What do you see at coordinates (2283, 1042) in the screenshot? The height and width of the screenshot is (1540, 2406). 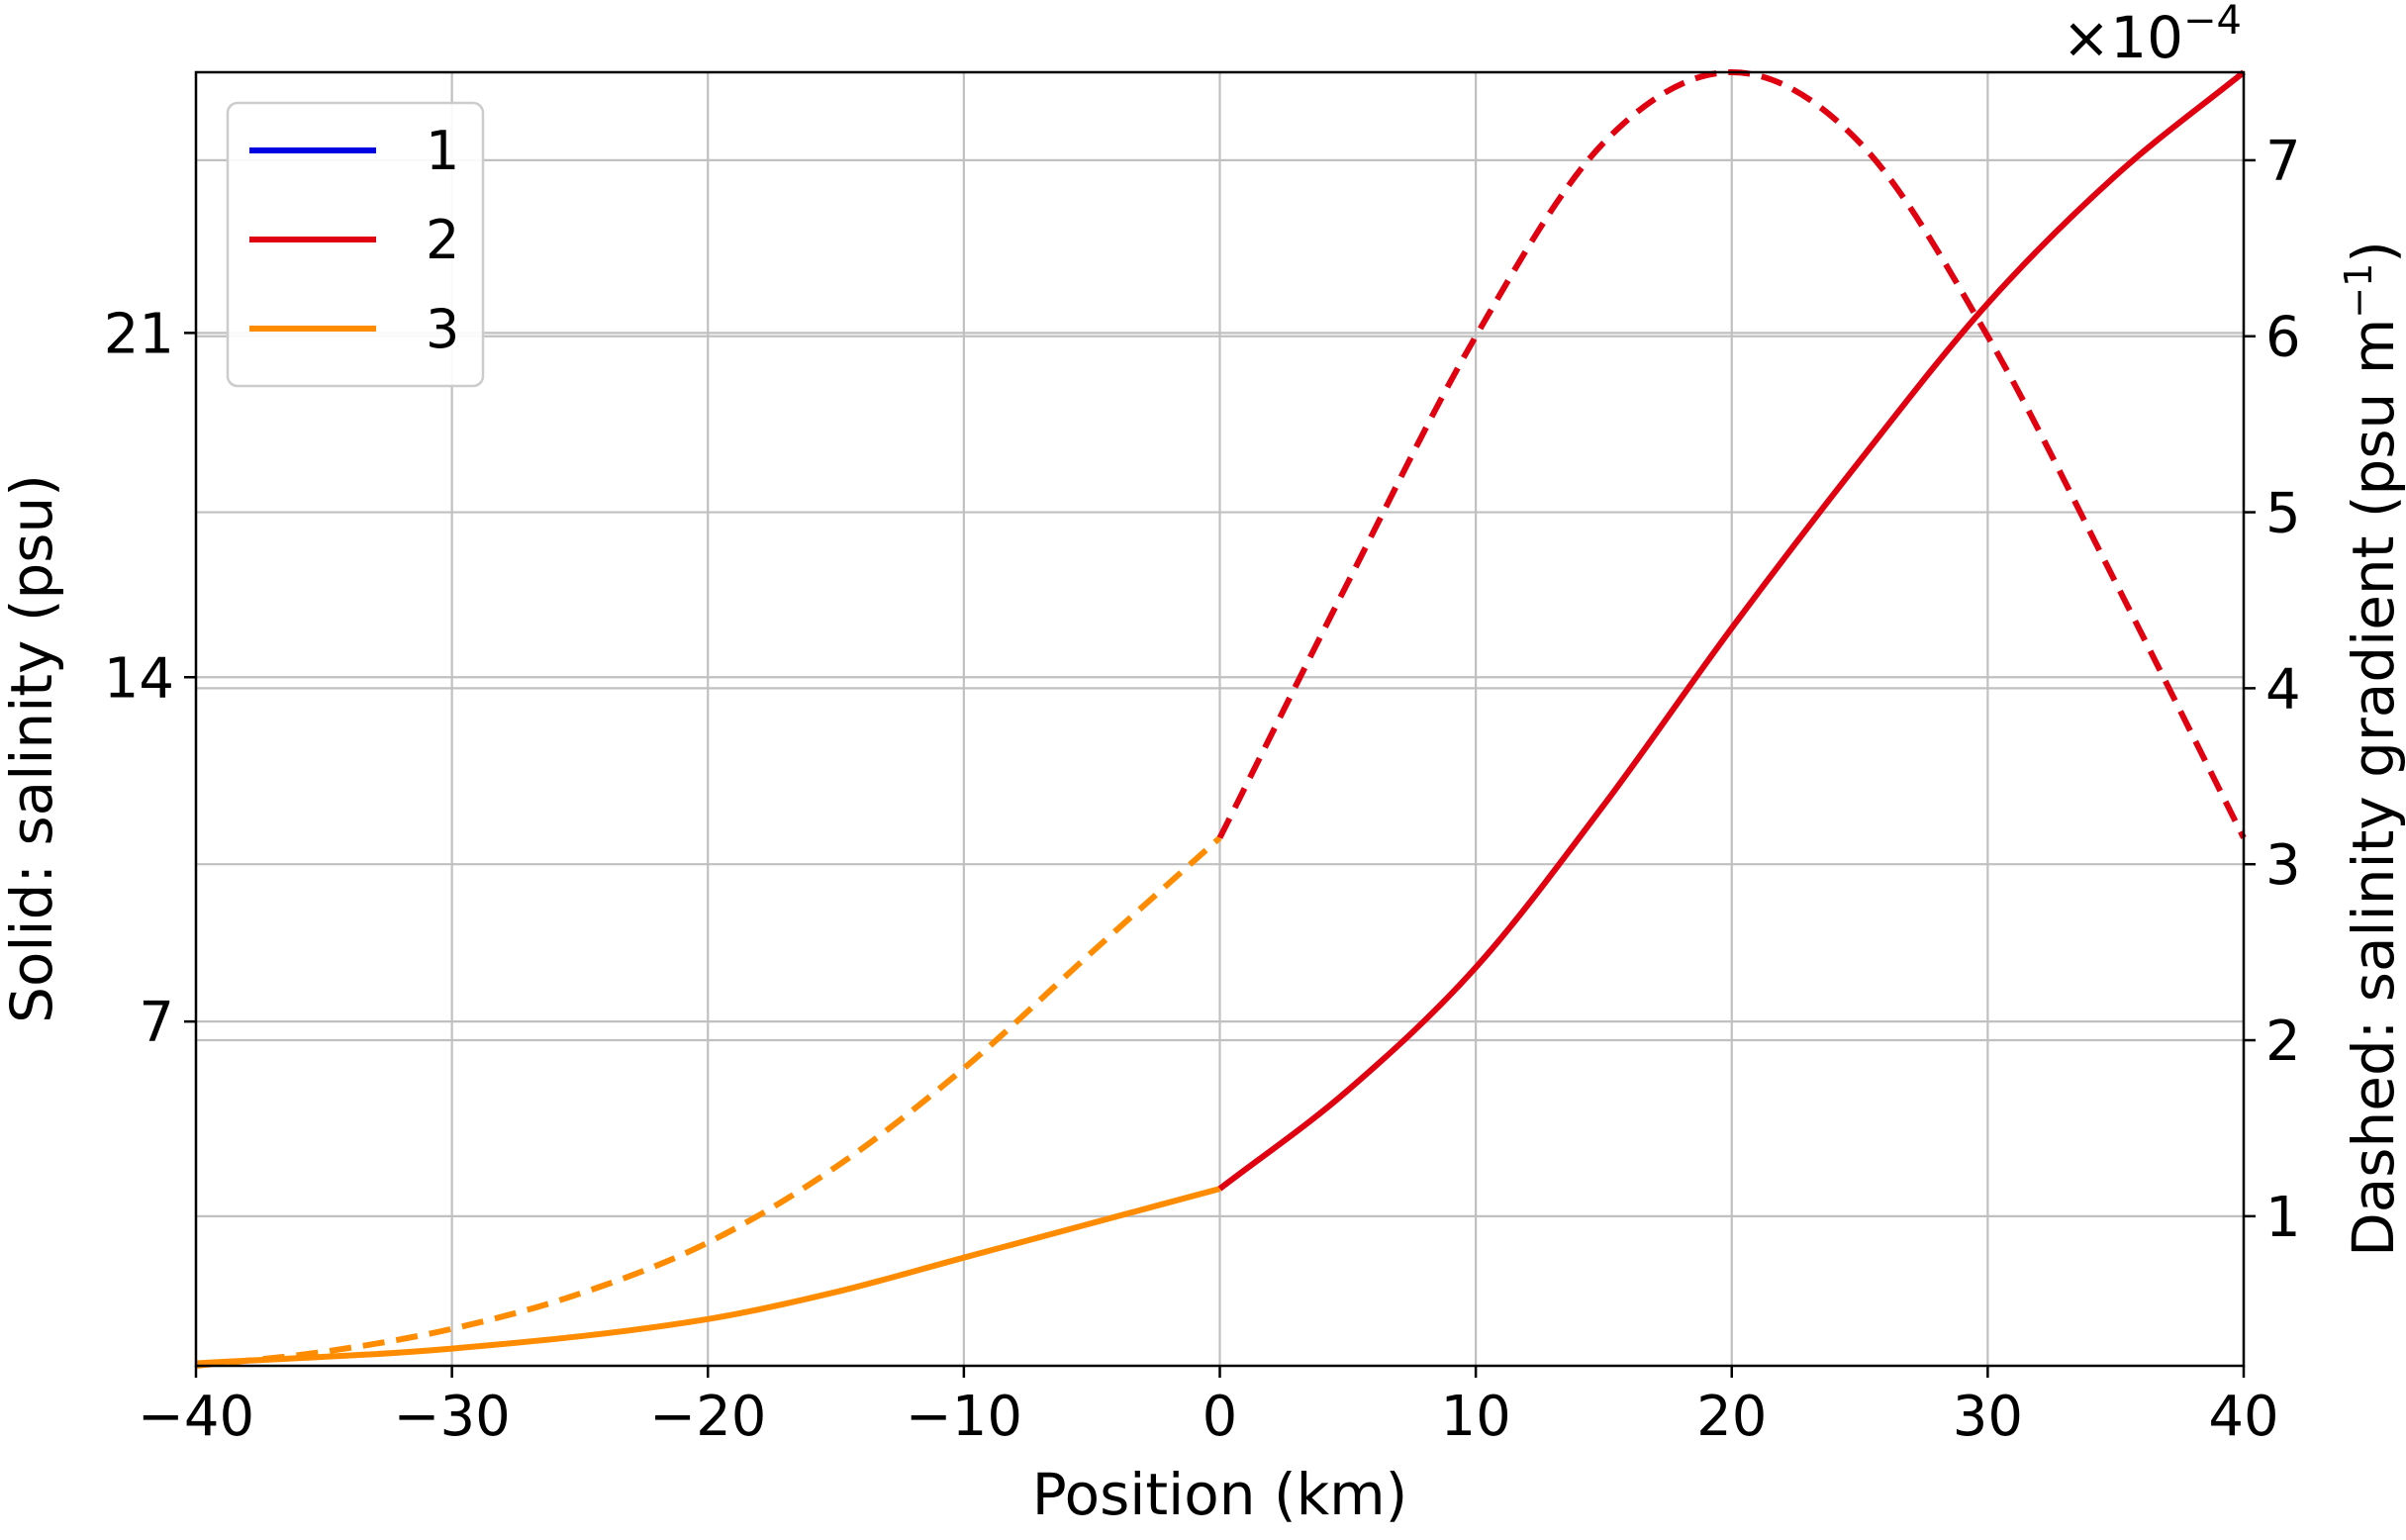 I see `y-right-tick-label: 2` at bounding box center [2283, 1042].